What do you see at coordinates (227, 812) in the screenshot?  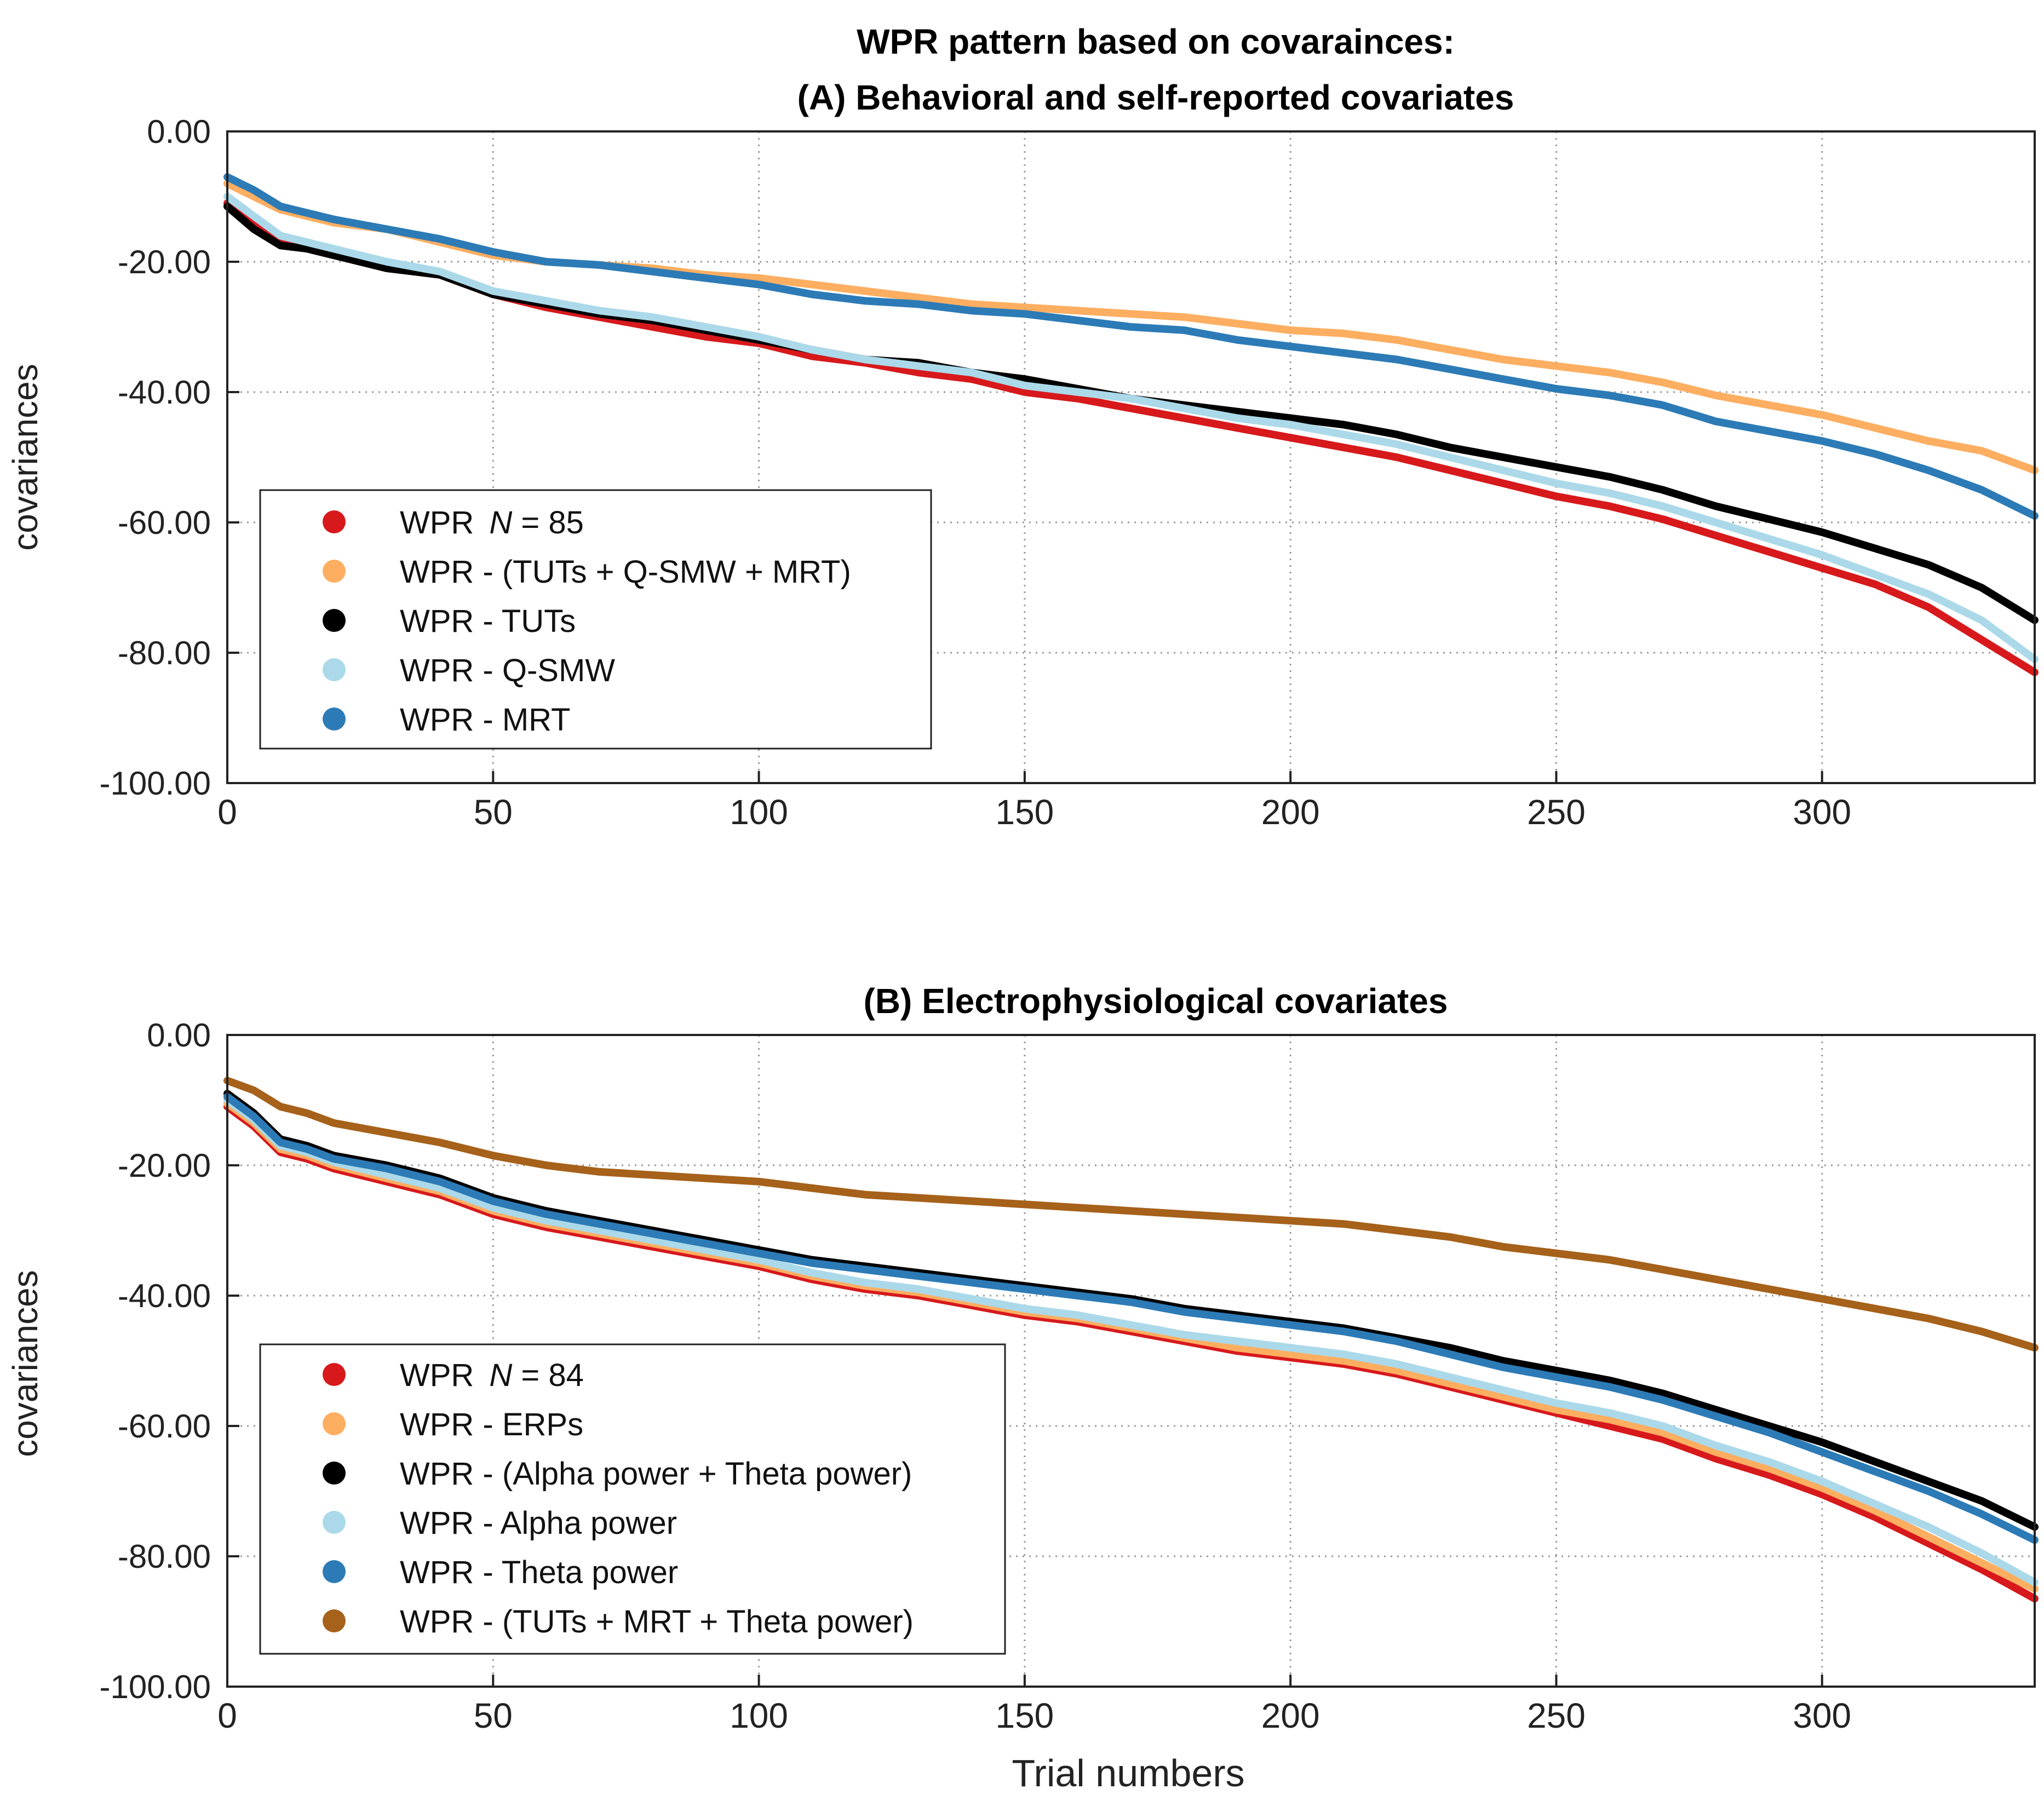 I see `panel-a-x-tick-label: 0` at bounding box center [227, 812].